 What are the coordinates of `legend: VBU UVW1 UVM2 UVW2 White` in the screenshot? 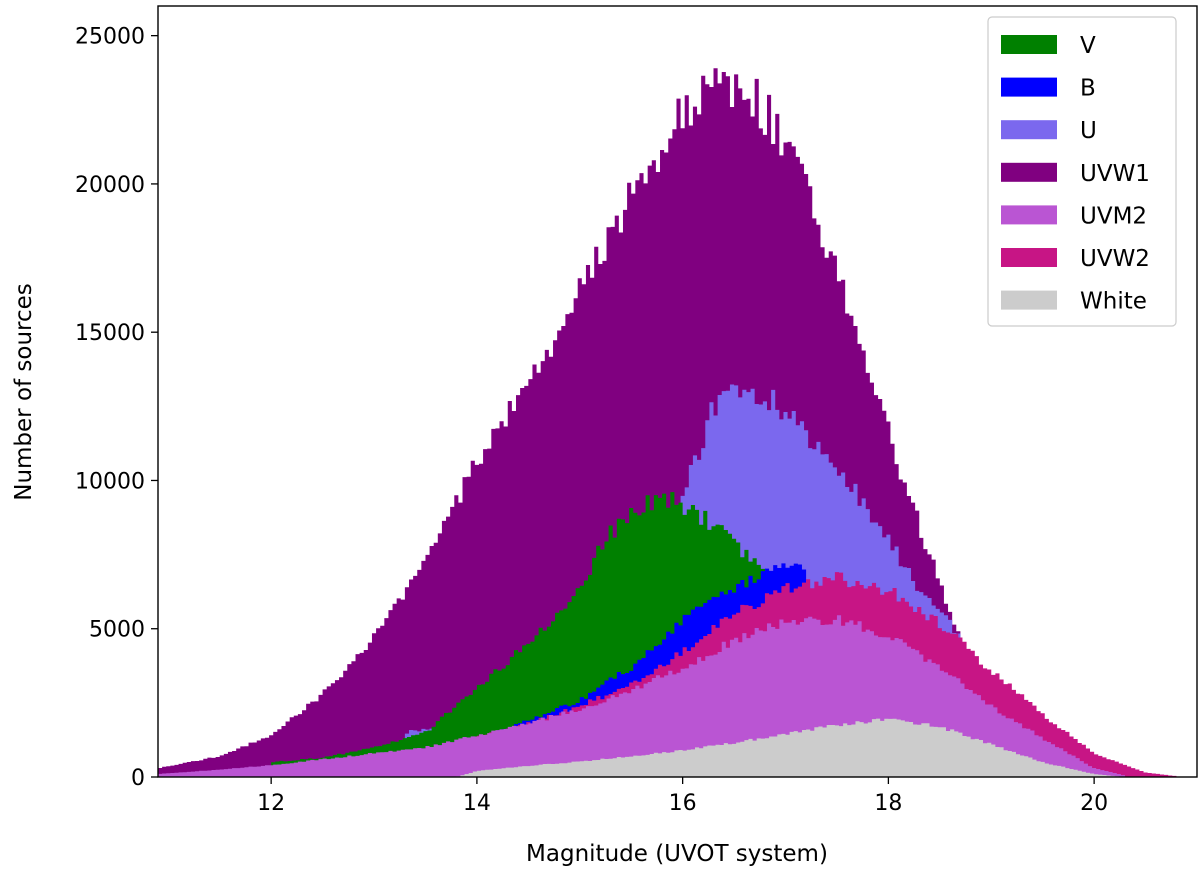 It's located at (1082, 171).